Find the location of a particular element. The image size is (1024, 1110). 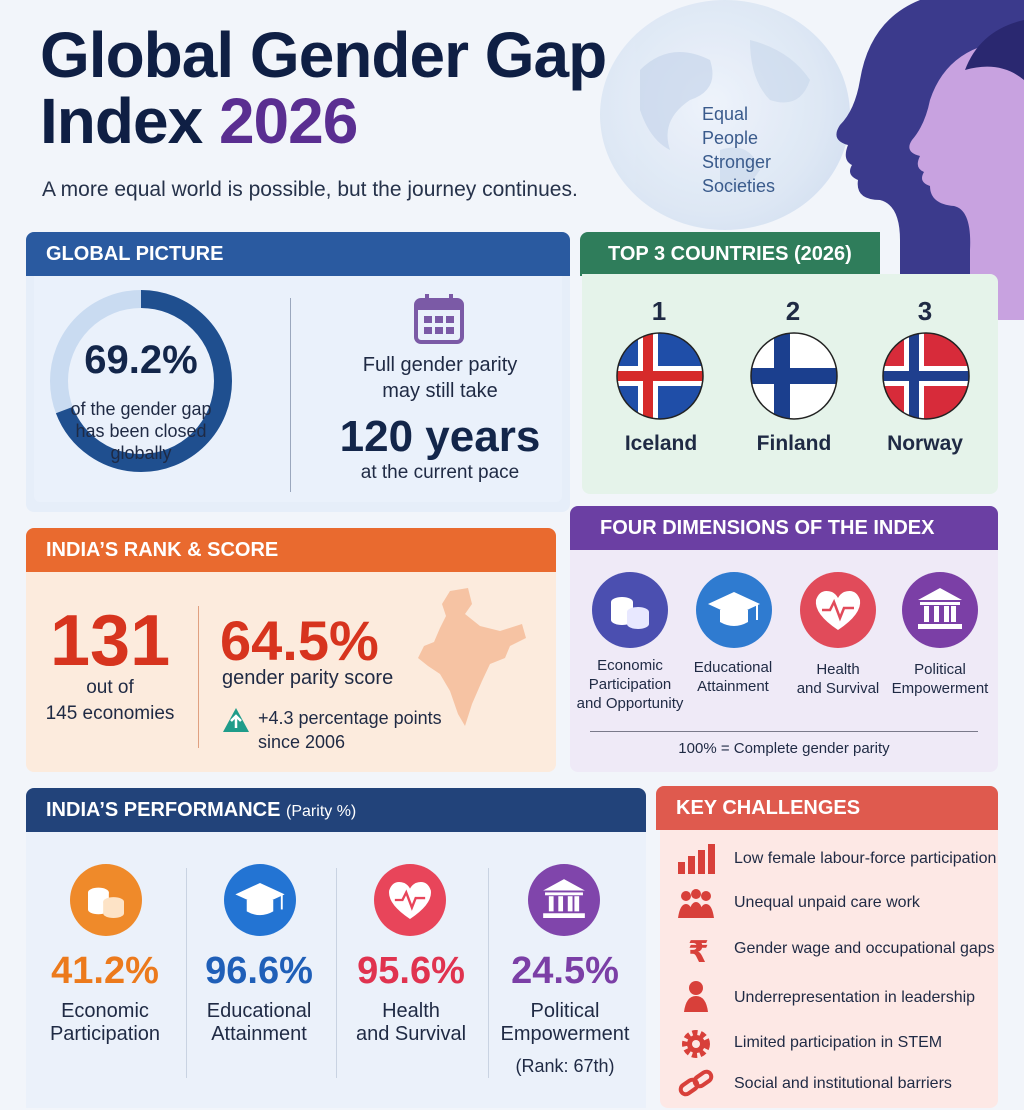

gain-line-1: +4.3 percentage points is located at coordinates (350, 718).